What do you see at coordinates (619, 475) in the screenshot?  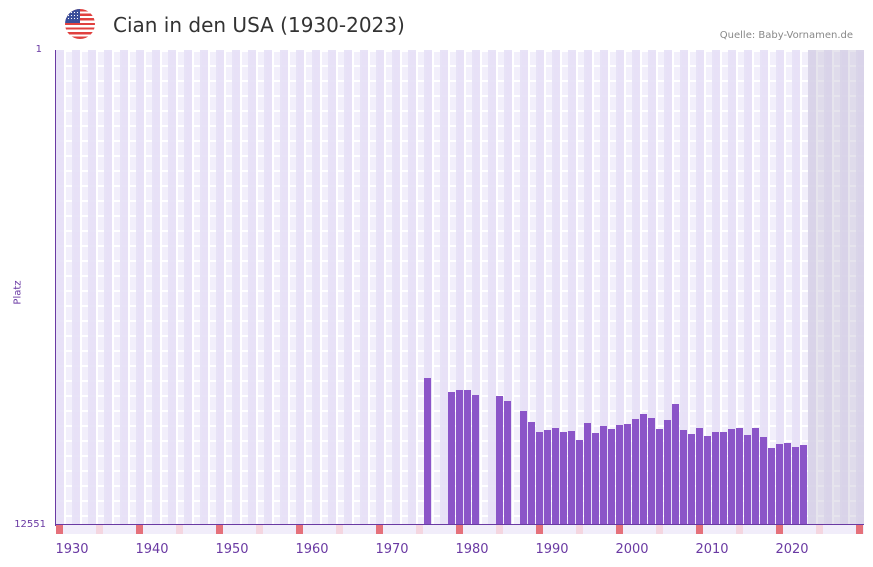 I see `bar-1998` at bounding box center [619, 475].